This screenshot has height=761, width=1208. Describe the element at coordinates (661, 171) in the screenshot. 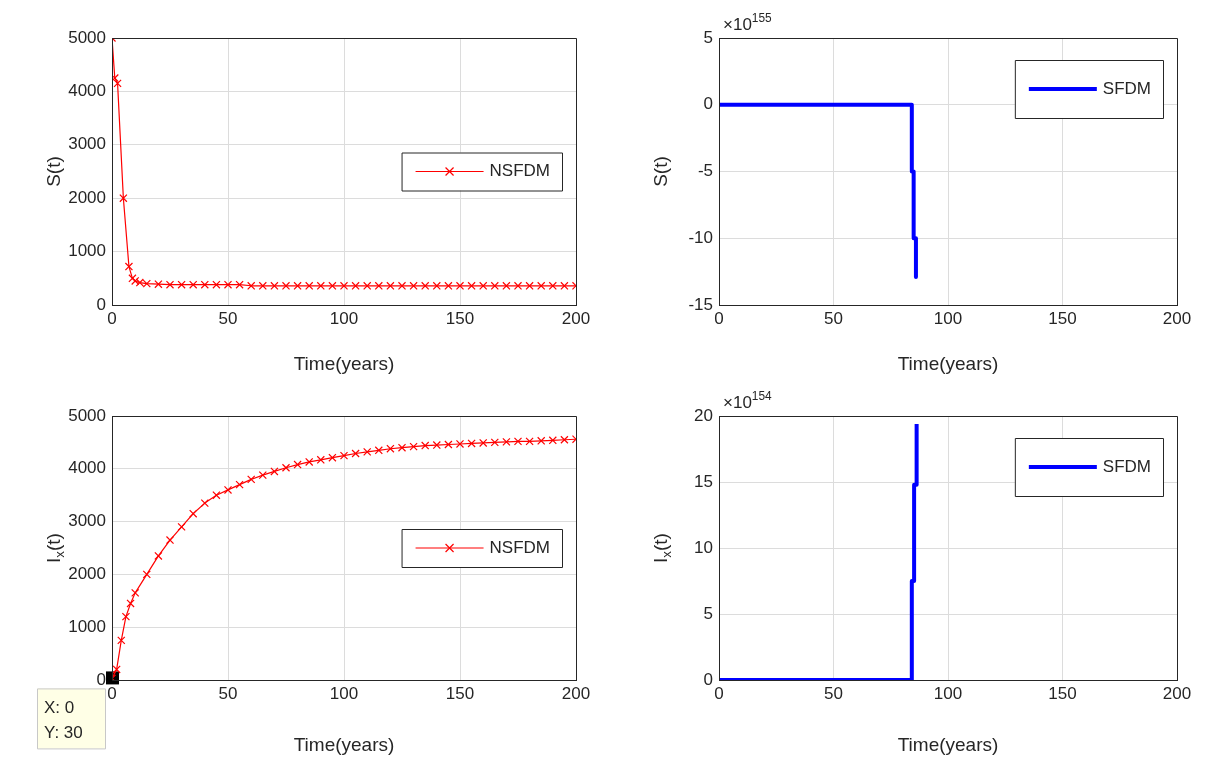

I see `y-axis-title: S(t)` at that location.